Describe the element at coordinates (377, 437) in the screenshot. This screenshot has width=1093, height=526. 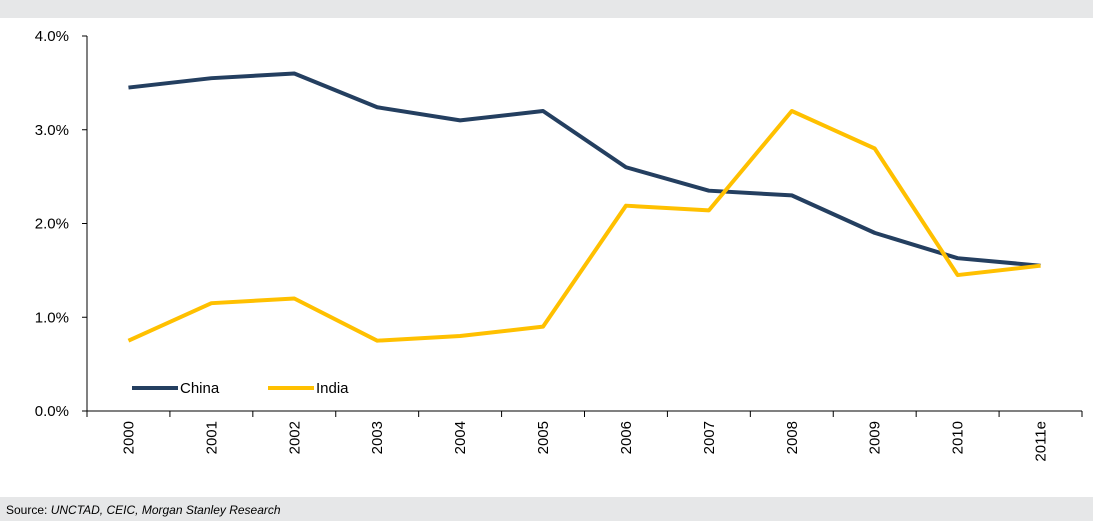
I see `x-tick-label: 2003` at that location.